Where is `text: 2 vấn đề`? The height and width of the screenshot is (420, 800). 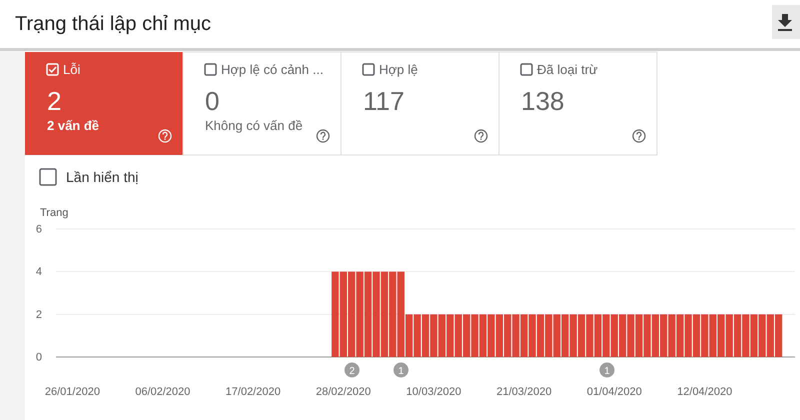
text: 2 vấn đề is located at coordinates (73, 125).